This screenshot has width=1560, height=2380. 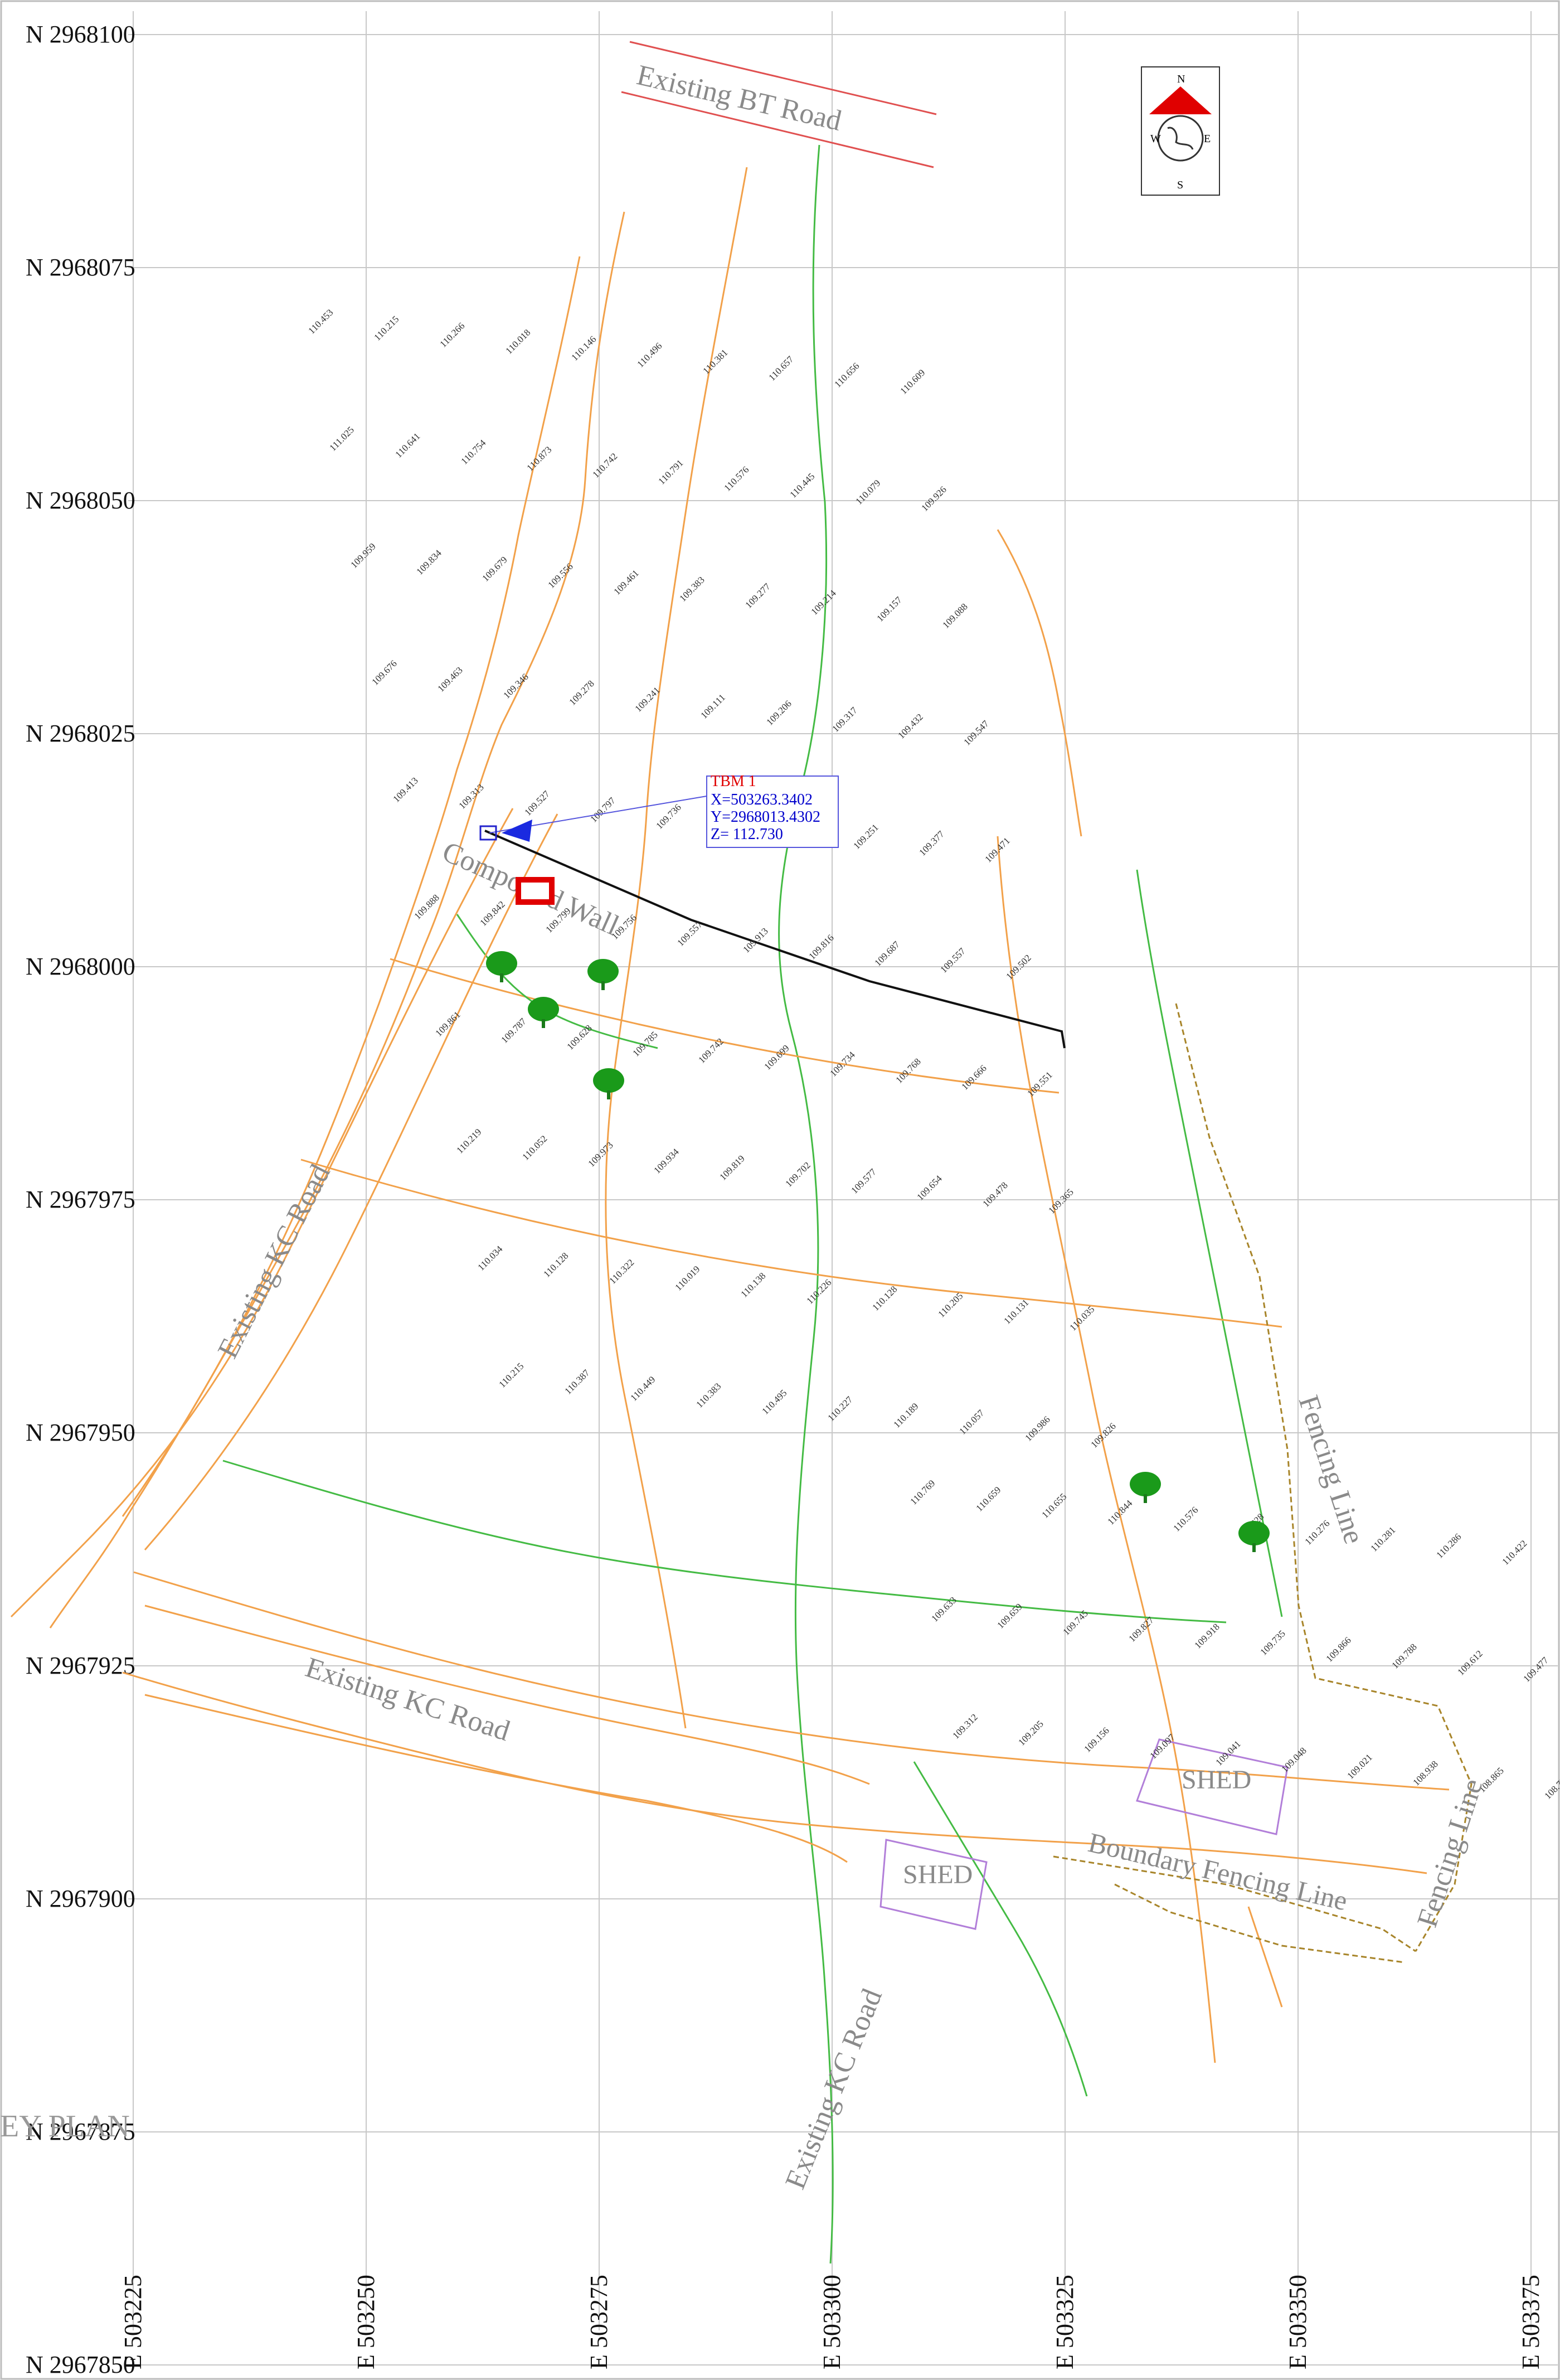 I want to click on spot-height-label: 110.576, so click(x=1185, y=1520).